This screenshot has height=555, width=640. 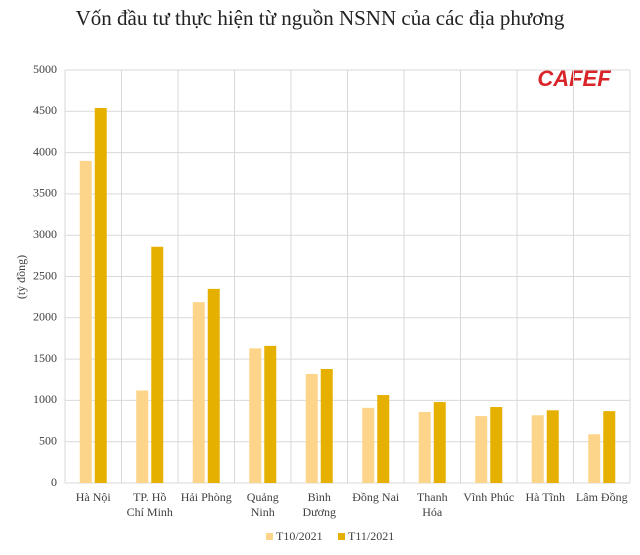 What do you see at coordinates (263, 512) in the screenshot?
I see `x-tick-label: Ninh` at bounding box center [263, 512].